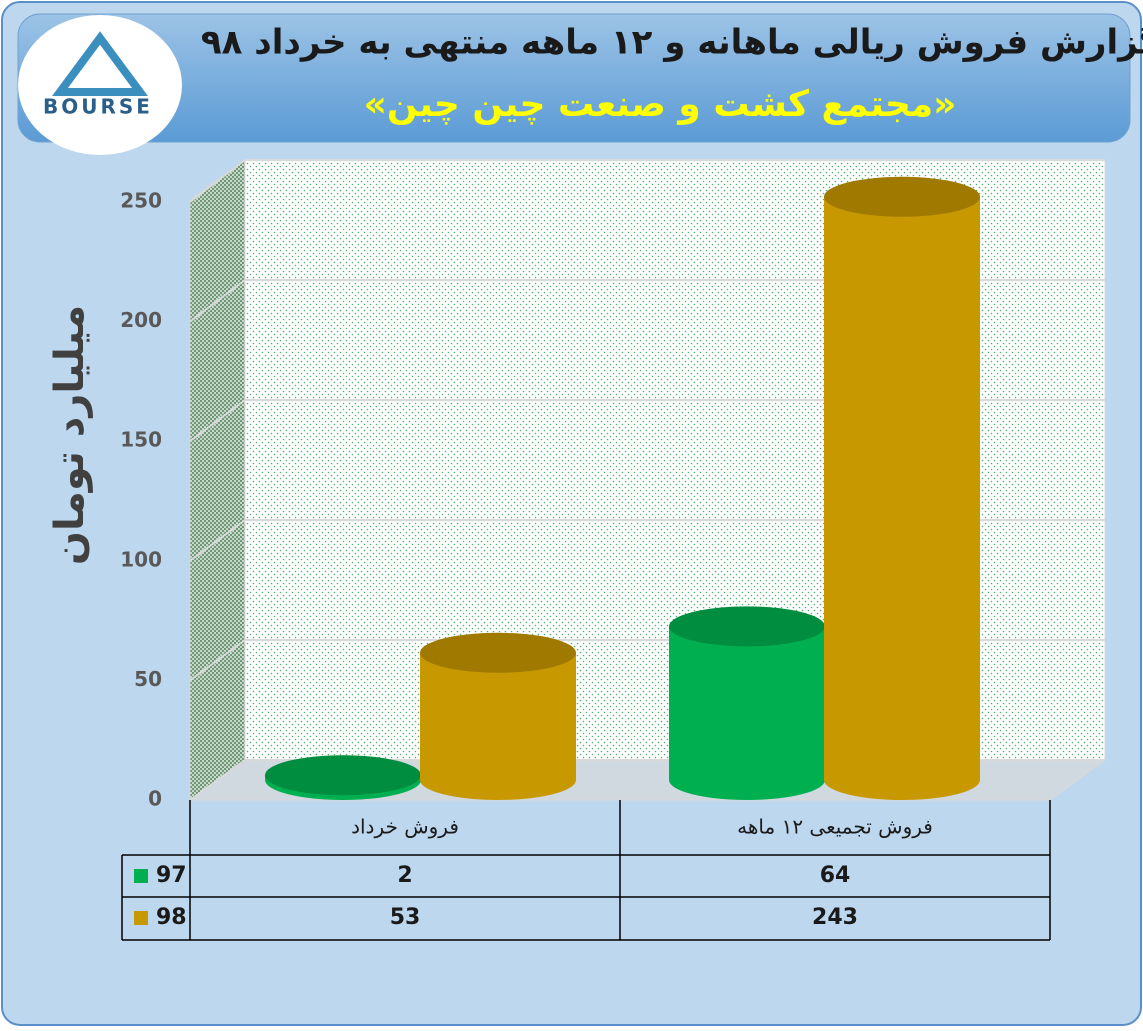 This screenshot has height=1031, width=1143. What do you see at coordinates (660, 104) in the screenshot?
I see `chart-subtitle: «مجتمع کشت و صنعت چین چین»` at bounding box center [660, 104].